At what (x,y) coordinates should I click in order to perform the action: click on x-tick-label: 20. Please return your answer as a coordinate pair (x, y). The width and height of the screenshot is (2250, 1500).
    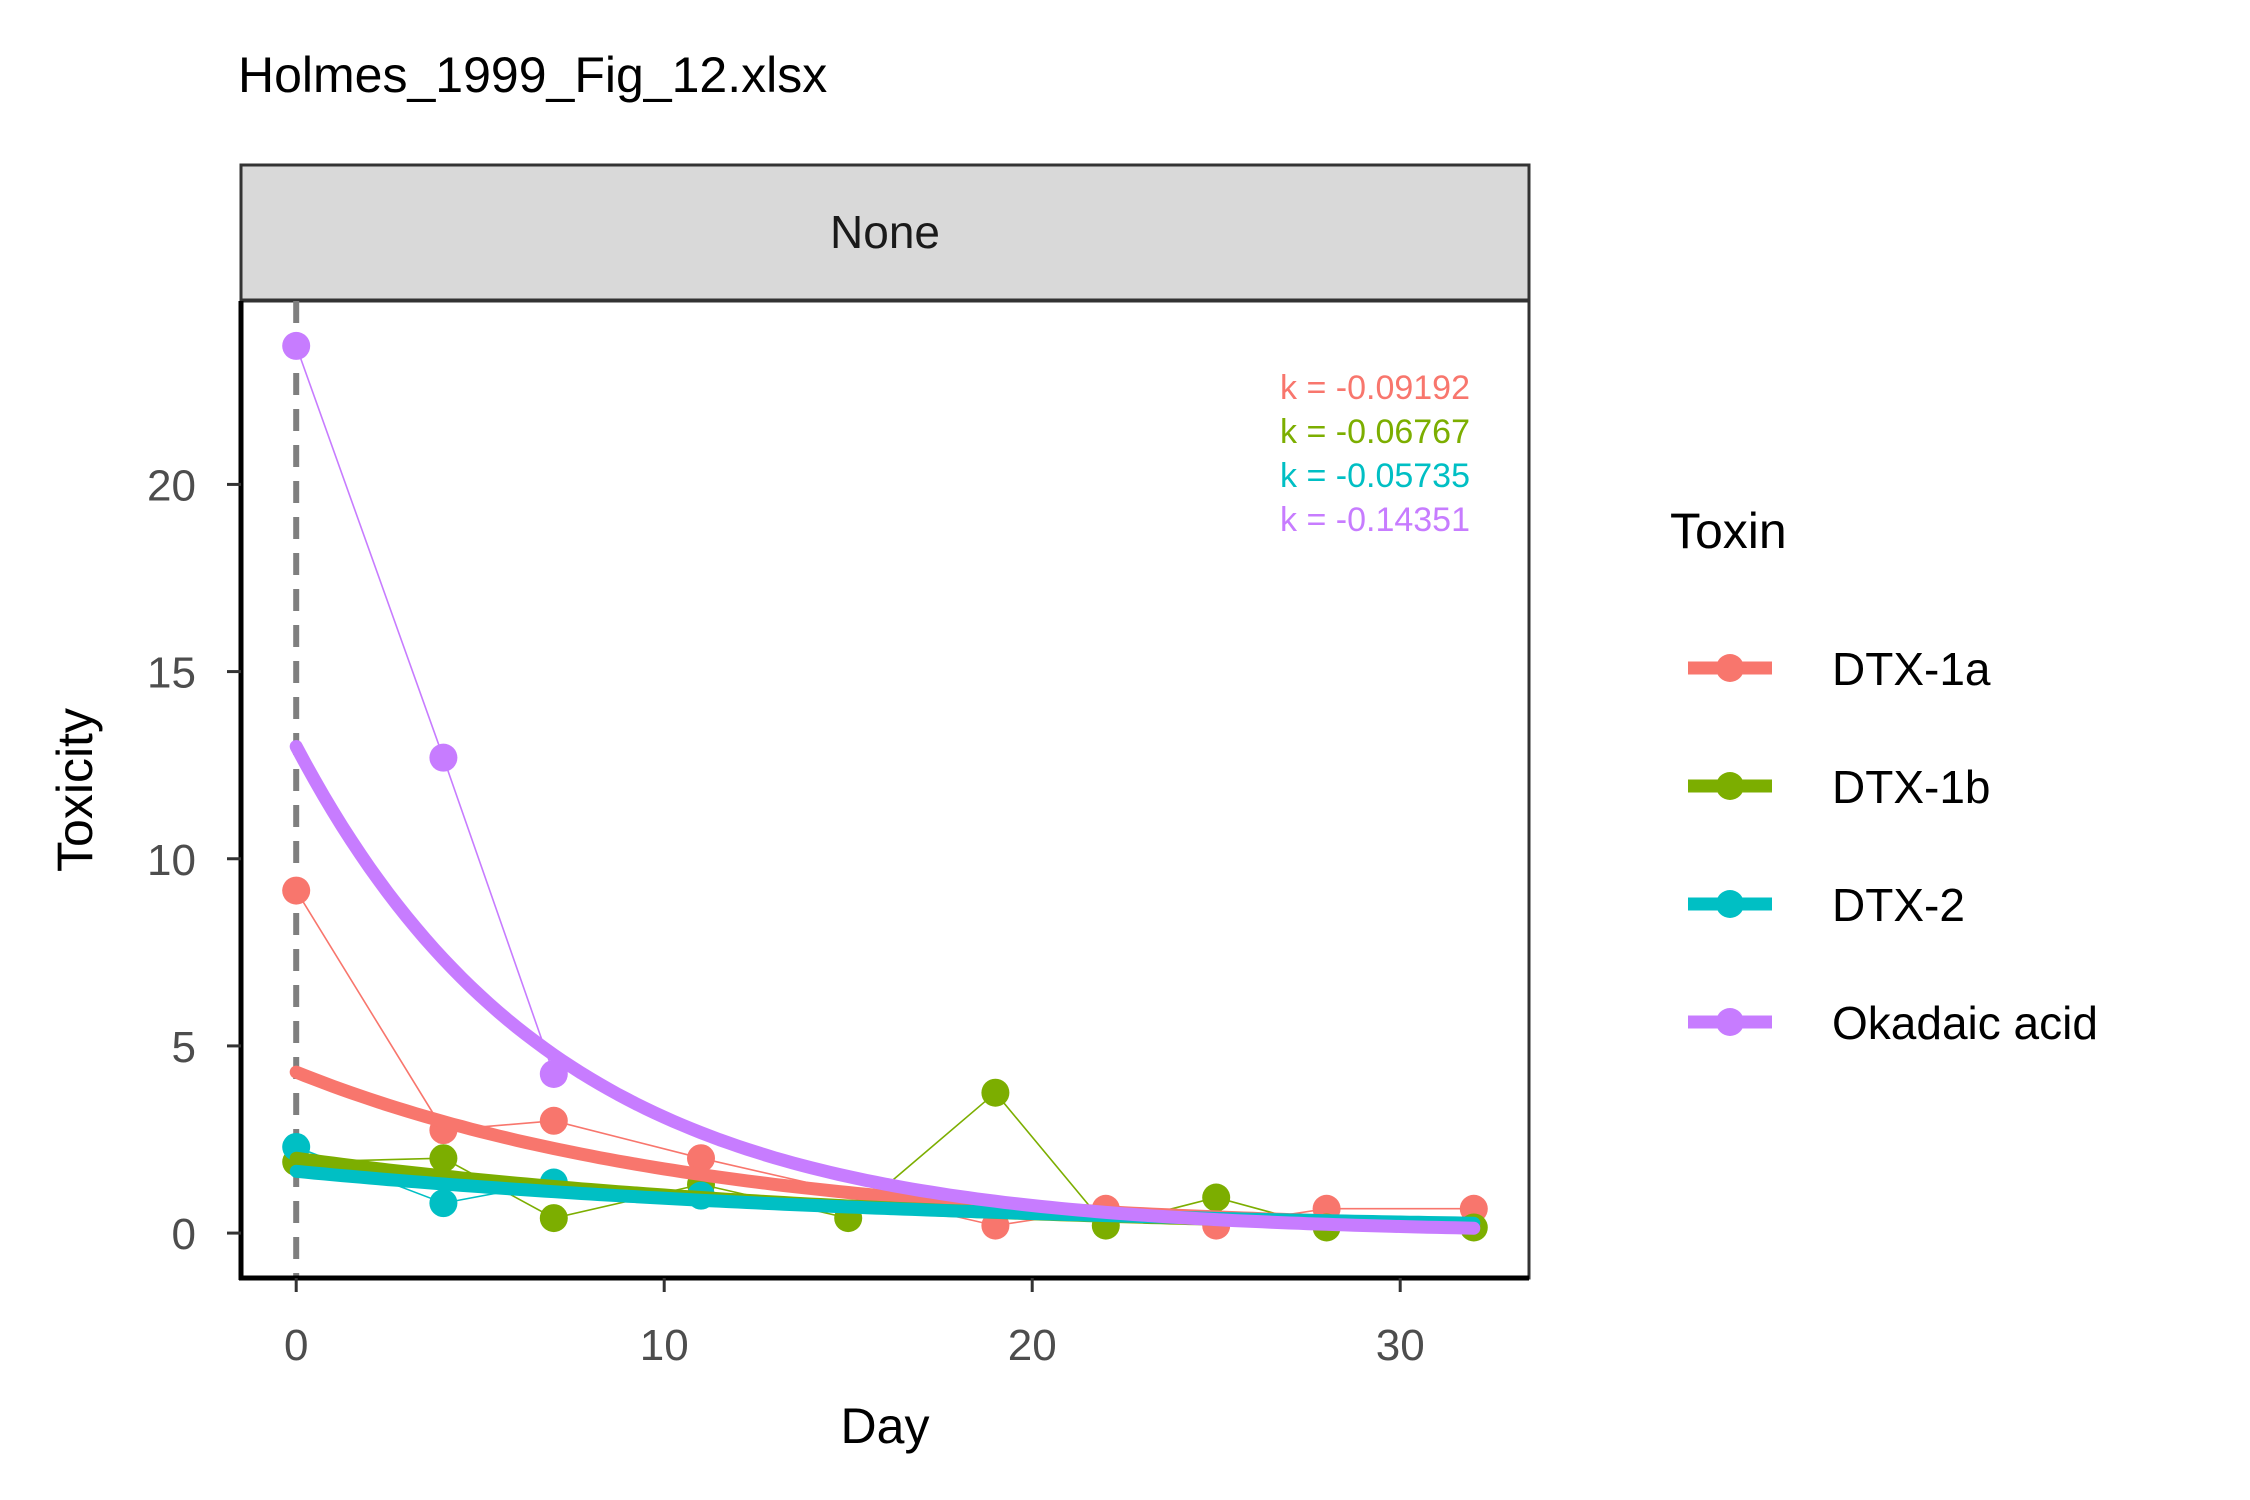
    Looking at the image, I should click on (1032, 1345).